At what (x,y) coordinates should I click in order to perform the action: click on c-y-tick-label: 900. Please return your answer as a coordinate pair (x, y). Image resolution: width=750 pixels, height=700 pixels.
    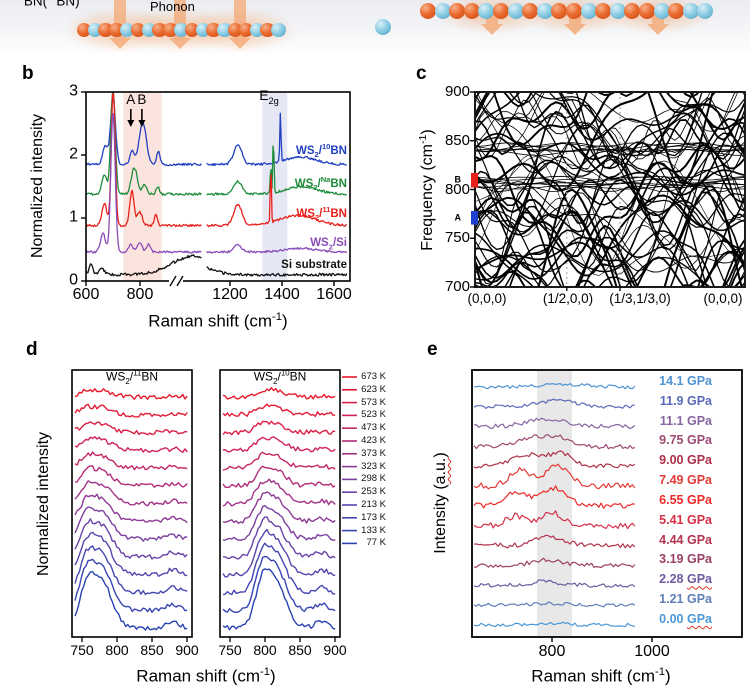
    Looking at the image, I should click on (457, 92).